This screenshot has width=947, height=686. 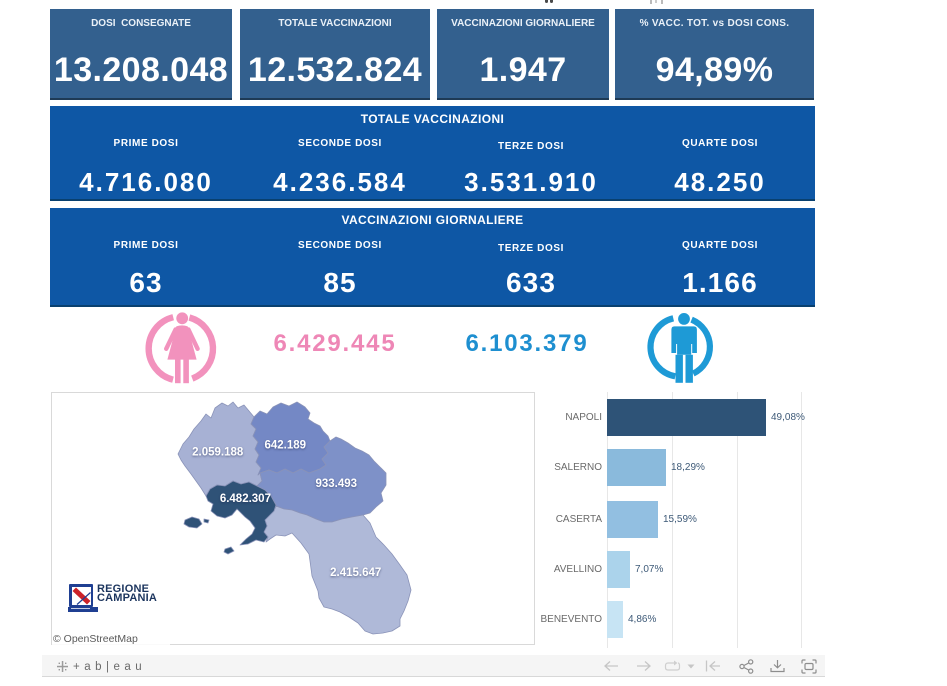 I want to click on svg-text: 933.493, so click(x=337, y=484).